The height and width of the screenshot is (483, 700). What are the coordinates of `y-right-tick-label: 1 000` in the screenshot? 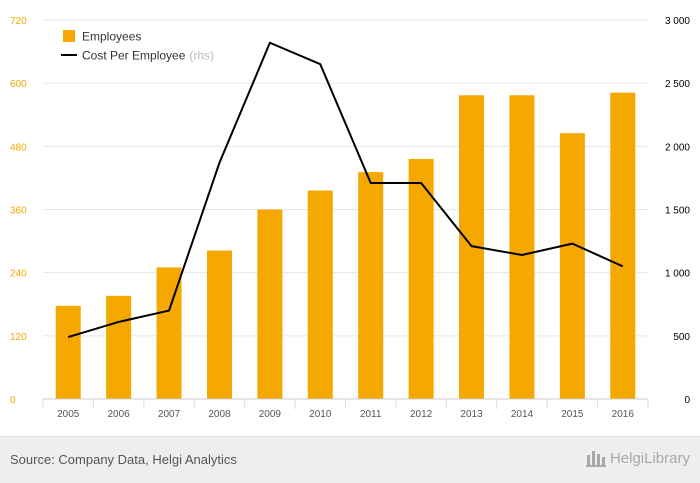 It's located at (677, 274).